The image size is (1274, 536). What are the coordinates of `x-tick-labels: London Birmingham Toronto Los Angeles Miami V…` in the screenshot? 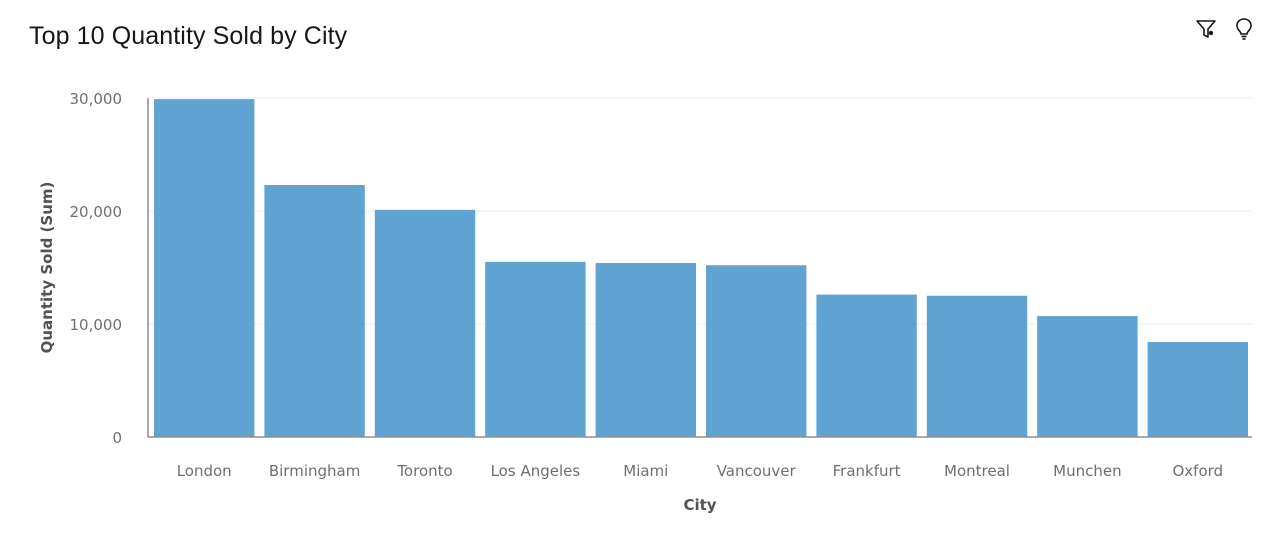 It's located at (700, 471).